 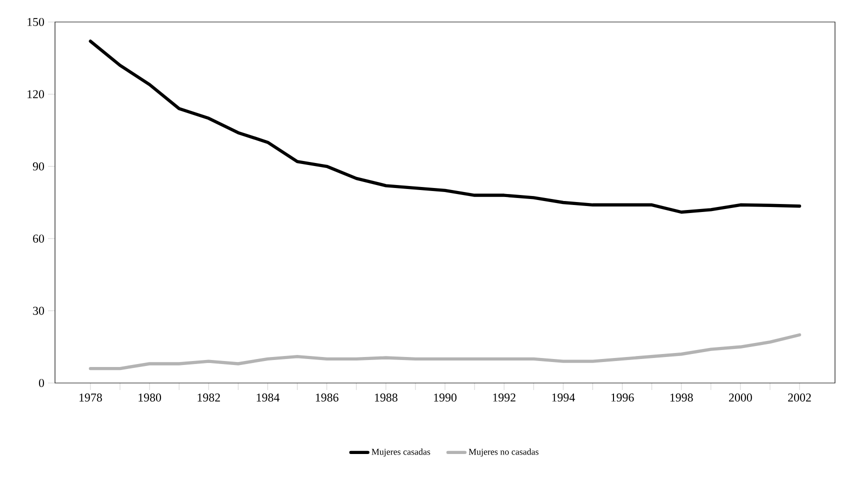 What do you see at coordinates (327, 398) in the screenshot?
I see `x-tick-label: 1986` at bounding box center [327, 398].